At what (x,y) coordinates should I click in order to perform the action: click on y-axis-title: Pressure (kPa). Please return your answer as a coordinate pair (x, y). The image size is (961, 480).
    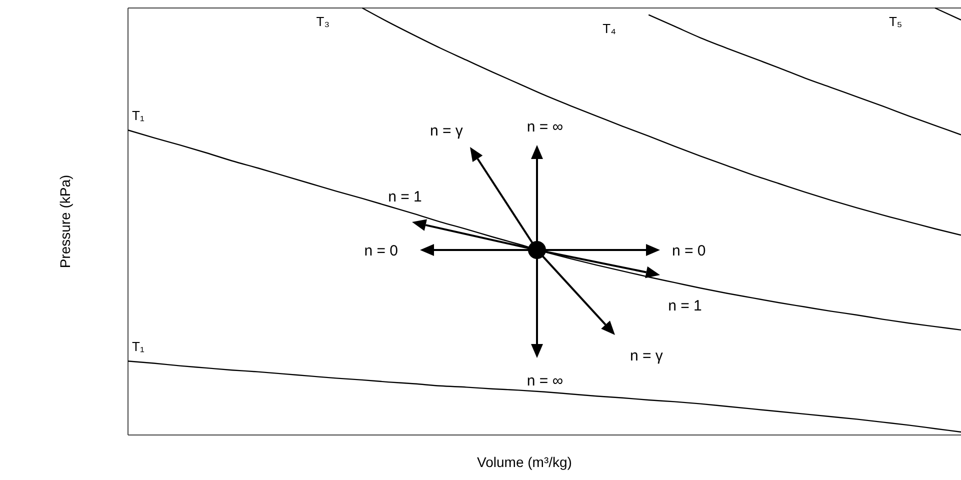
    Looking at the image, I should click on (65, 221).